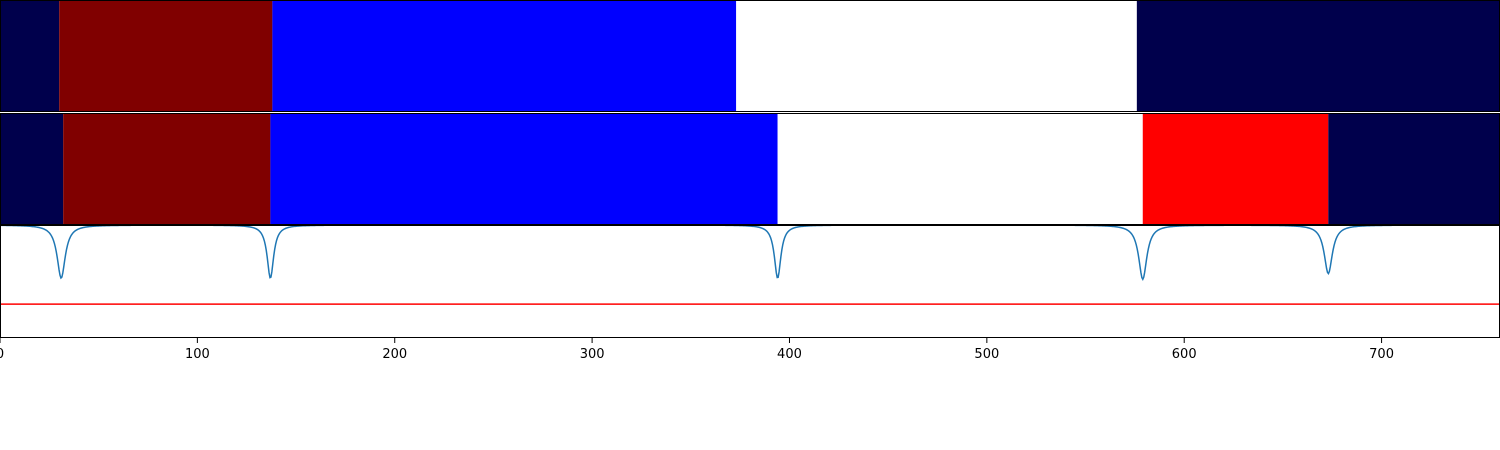  What do you see at coordinates (394, 354) in the screenshot?
I see `x-tick-label-200: 200` at bounding box center [394, 354].